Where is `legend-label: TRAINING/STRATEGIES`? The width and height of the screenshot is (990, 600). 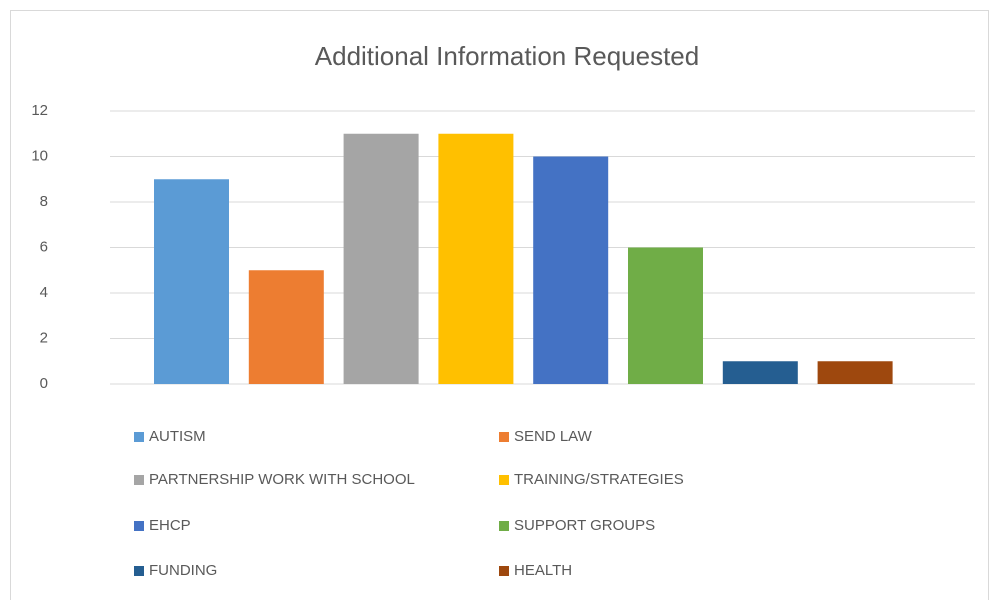 legend-label: TRAINING/STRATEGIES is located at coordinates (599, 479).